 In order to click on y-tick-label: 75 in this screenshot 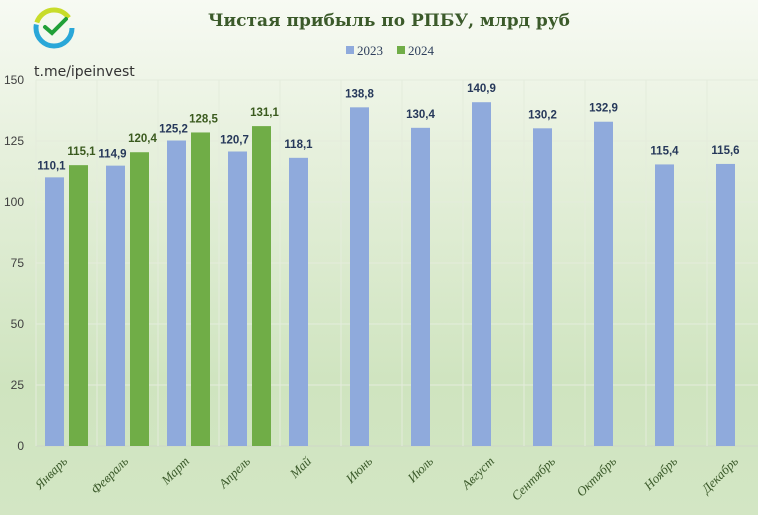, I will do `click(18, 263)`.